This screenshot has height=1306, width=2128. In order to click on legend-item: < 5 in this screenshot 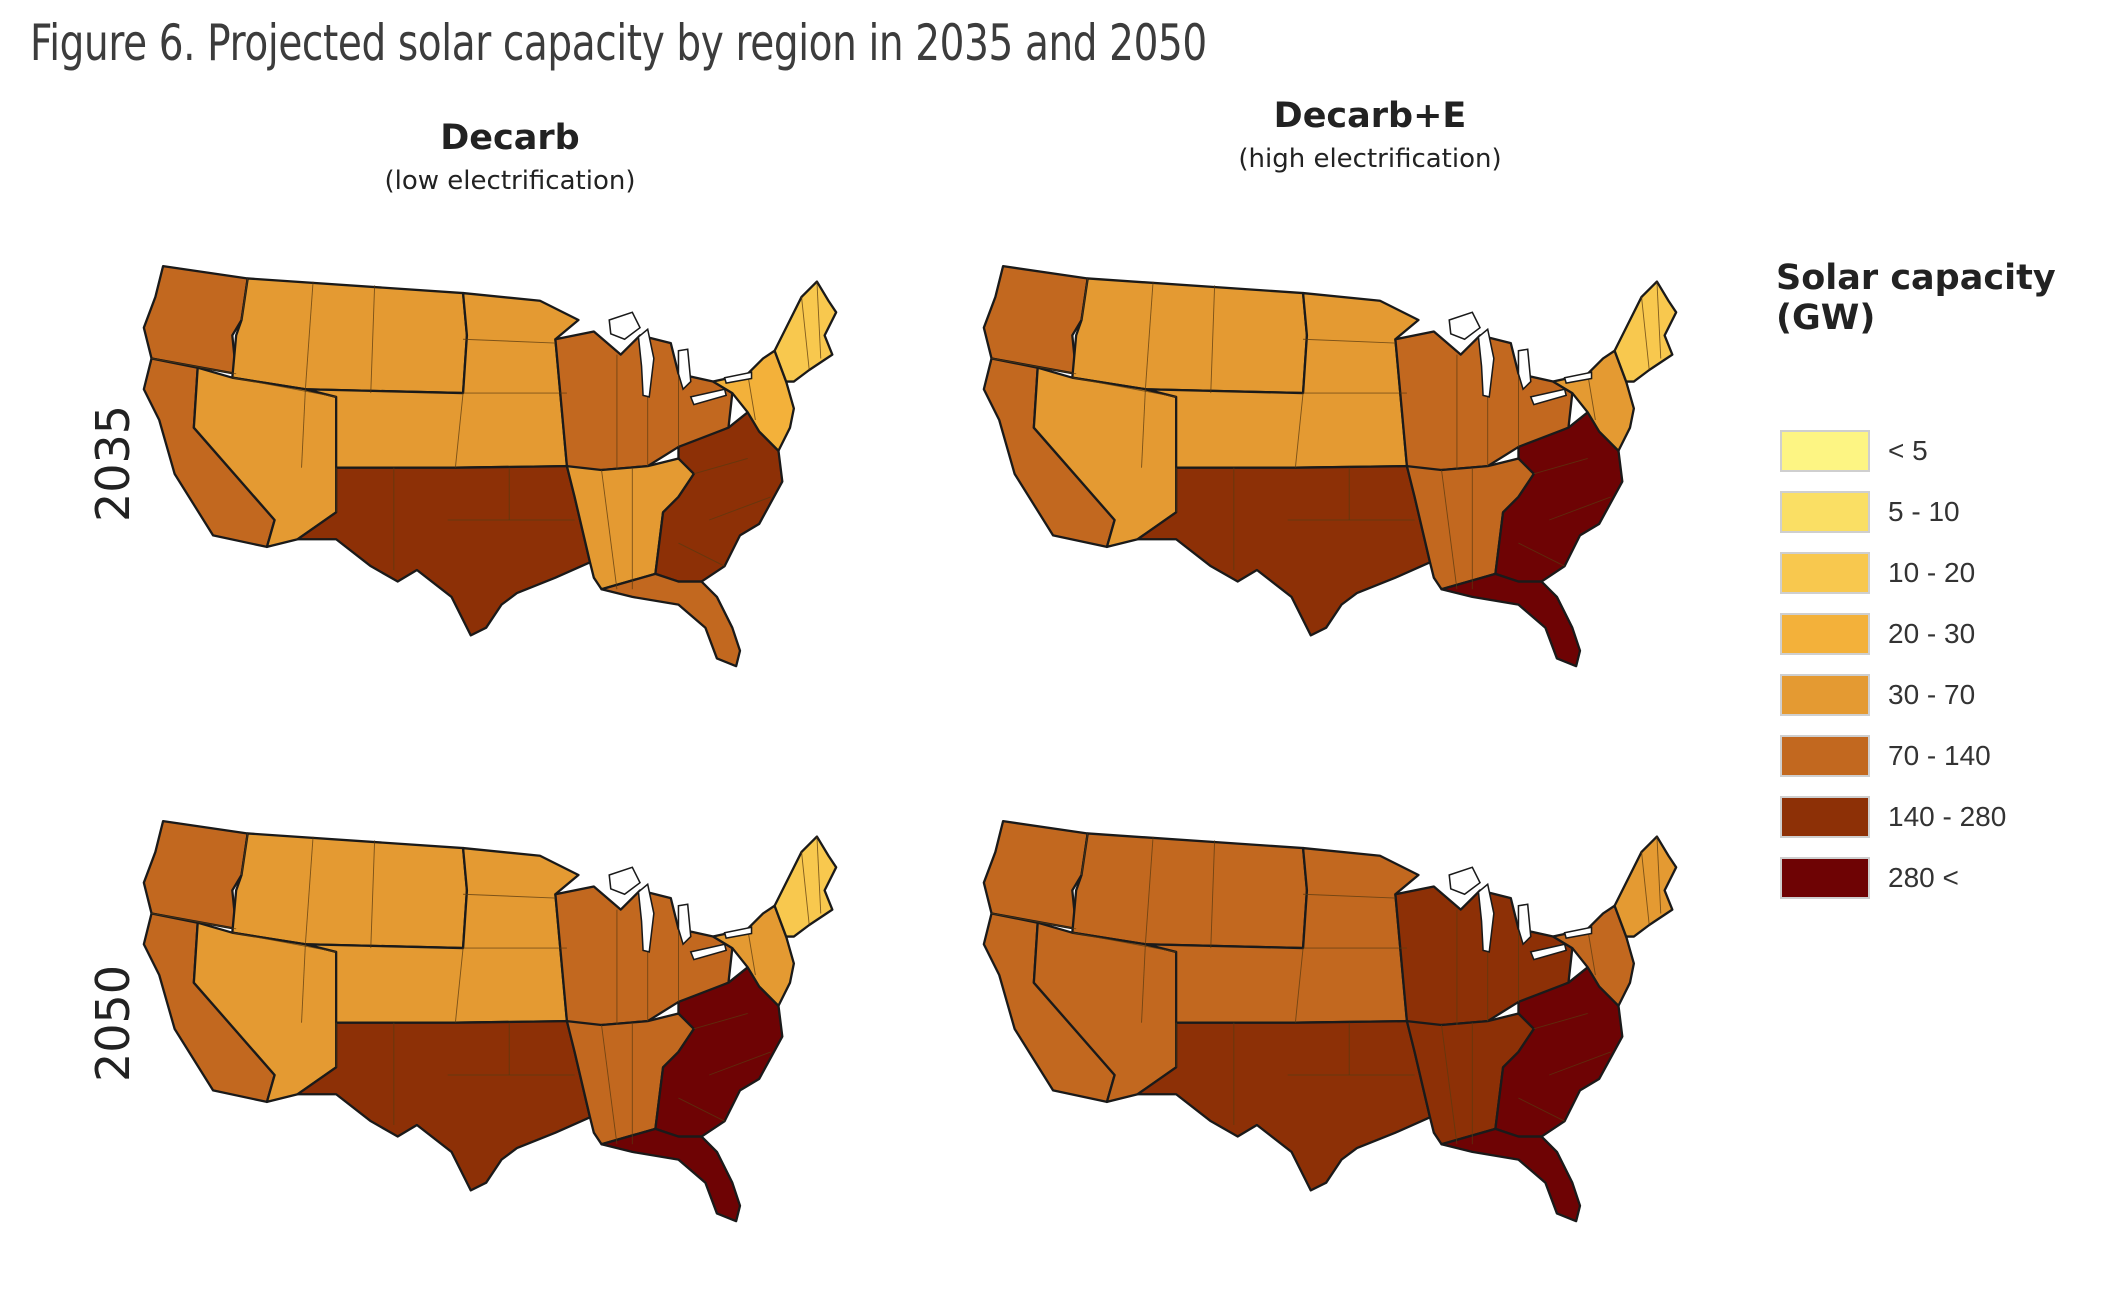, I will do `click(1893, 450)`.